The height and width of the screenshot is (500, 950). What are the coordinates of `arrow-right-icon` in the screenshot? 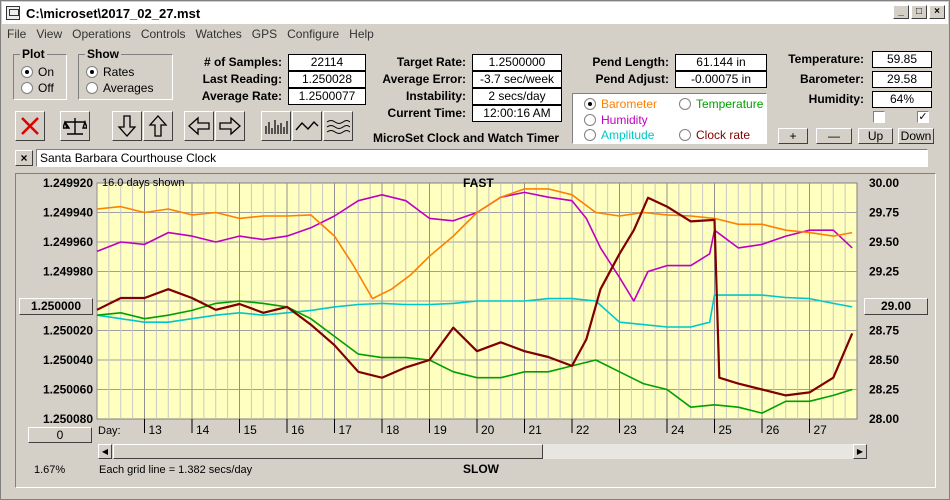 It's located at (230, 126).